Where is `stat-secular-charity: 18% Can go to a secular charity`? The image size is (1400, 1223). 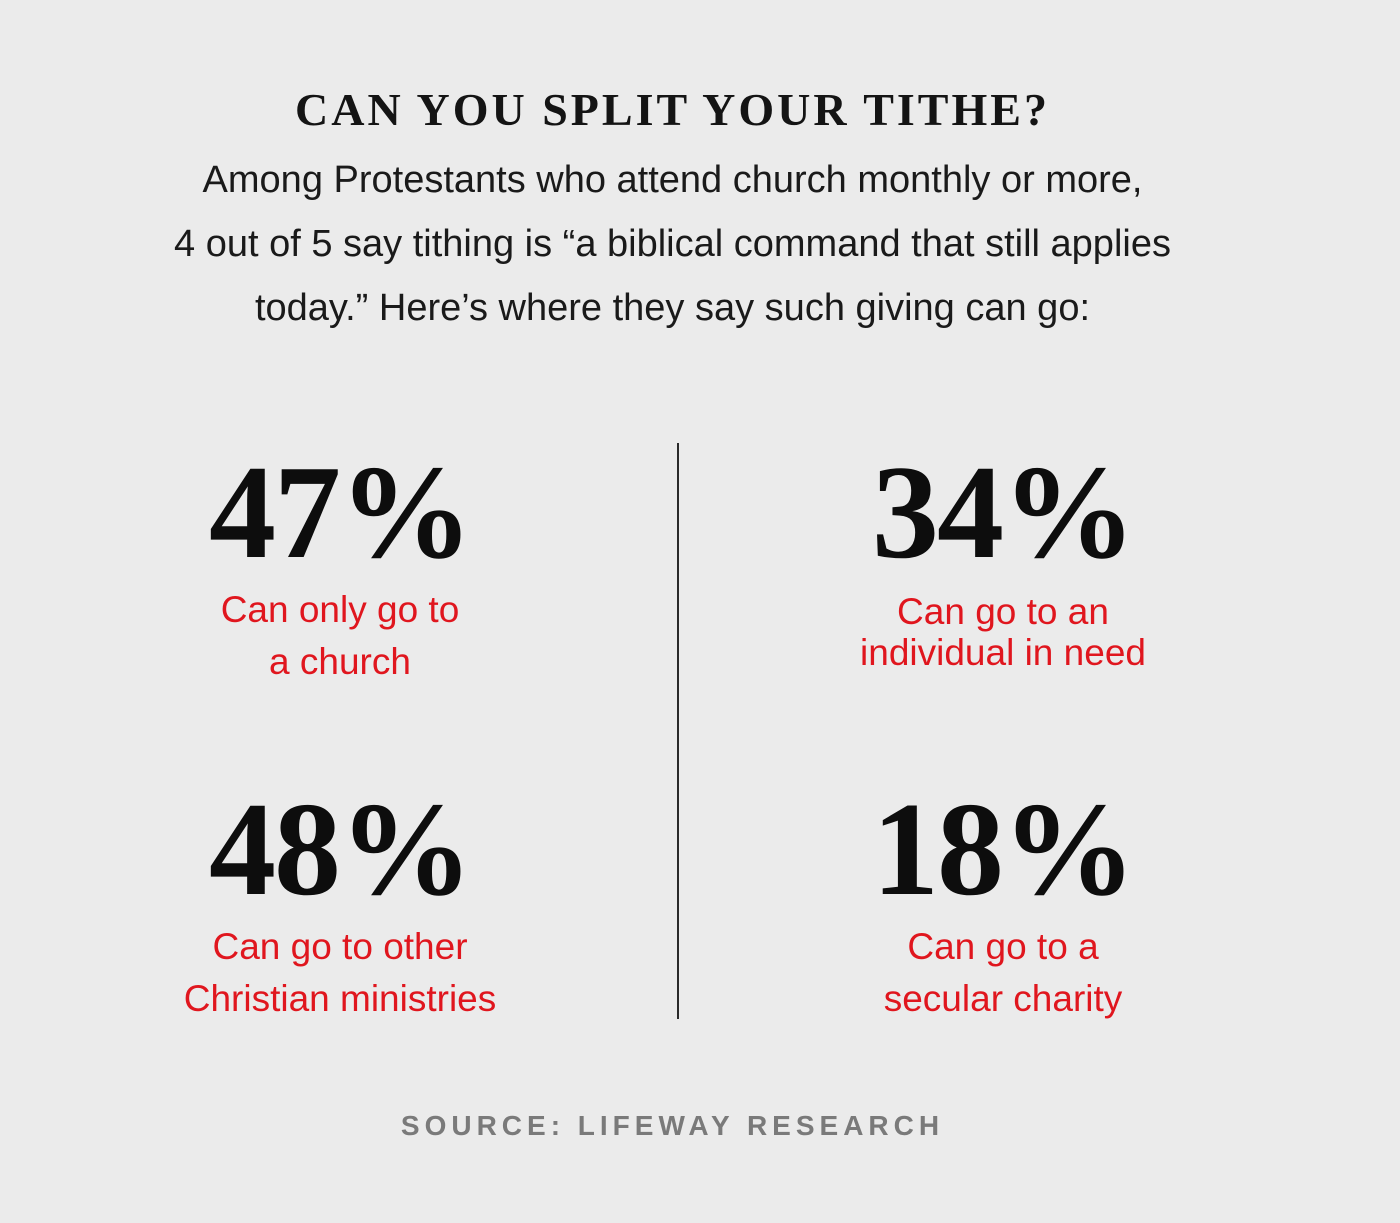
stat-secular-charity: 18% Can go to a secular charity is located at coordinates (1003, 902).